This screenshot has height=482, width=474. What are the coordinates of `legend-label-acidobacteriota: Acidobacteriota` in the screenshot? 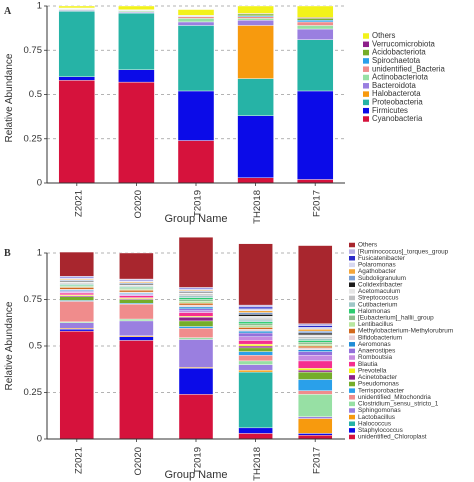 It's located at (399, 52).